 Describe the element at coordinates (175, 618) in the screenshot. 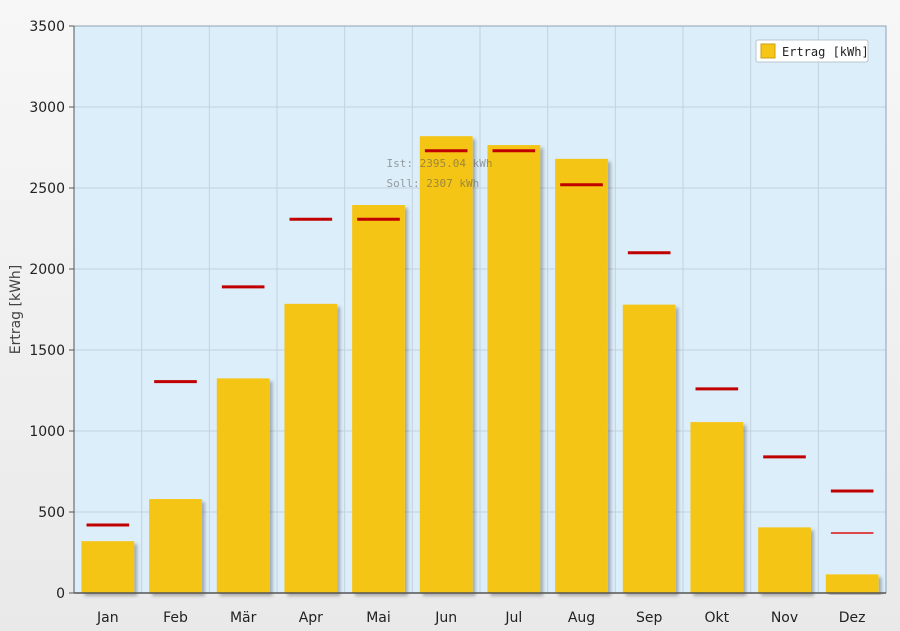

I see `x-tick-label: Feb` at that location.